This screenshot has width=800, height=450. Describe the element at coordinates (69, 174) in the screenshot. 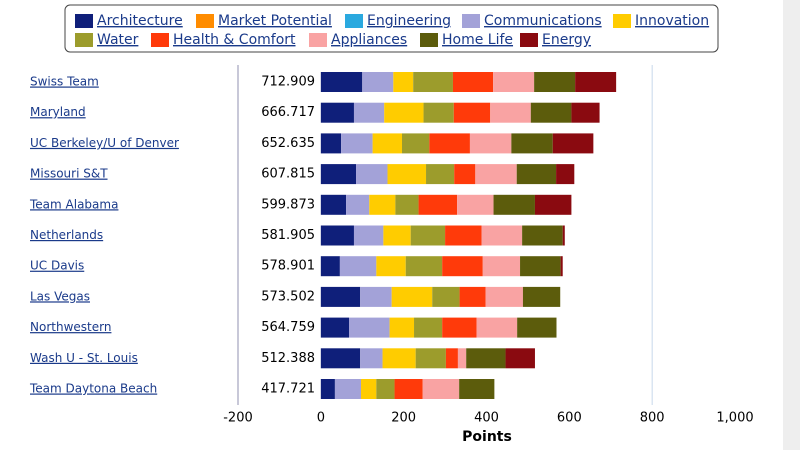

I see `team-link: Missouri S&T` at that location.